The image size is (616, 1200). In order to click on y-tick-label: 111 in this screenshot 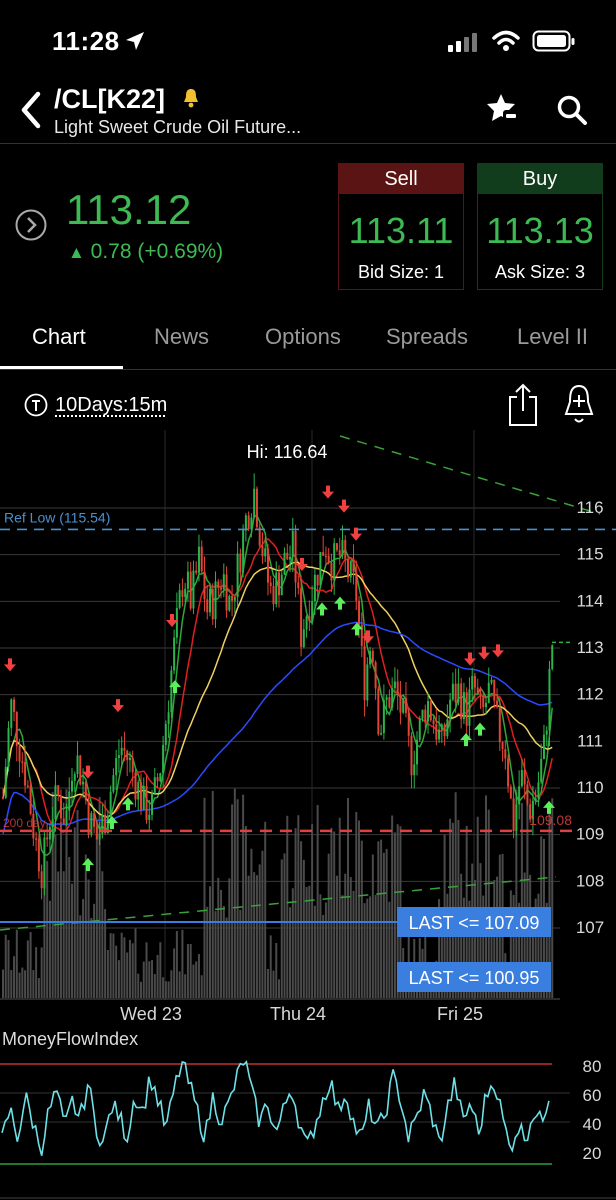, I will do `click(590, 740)`.